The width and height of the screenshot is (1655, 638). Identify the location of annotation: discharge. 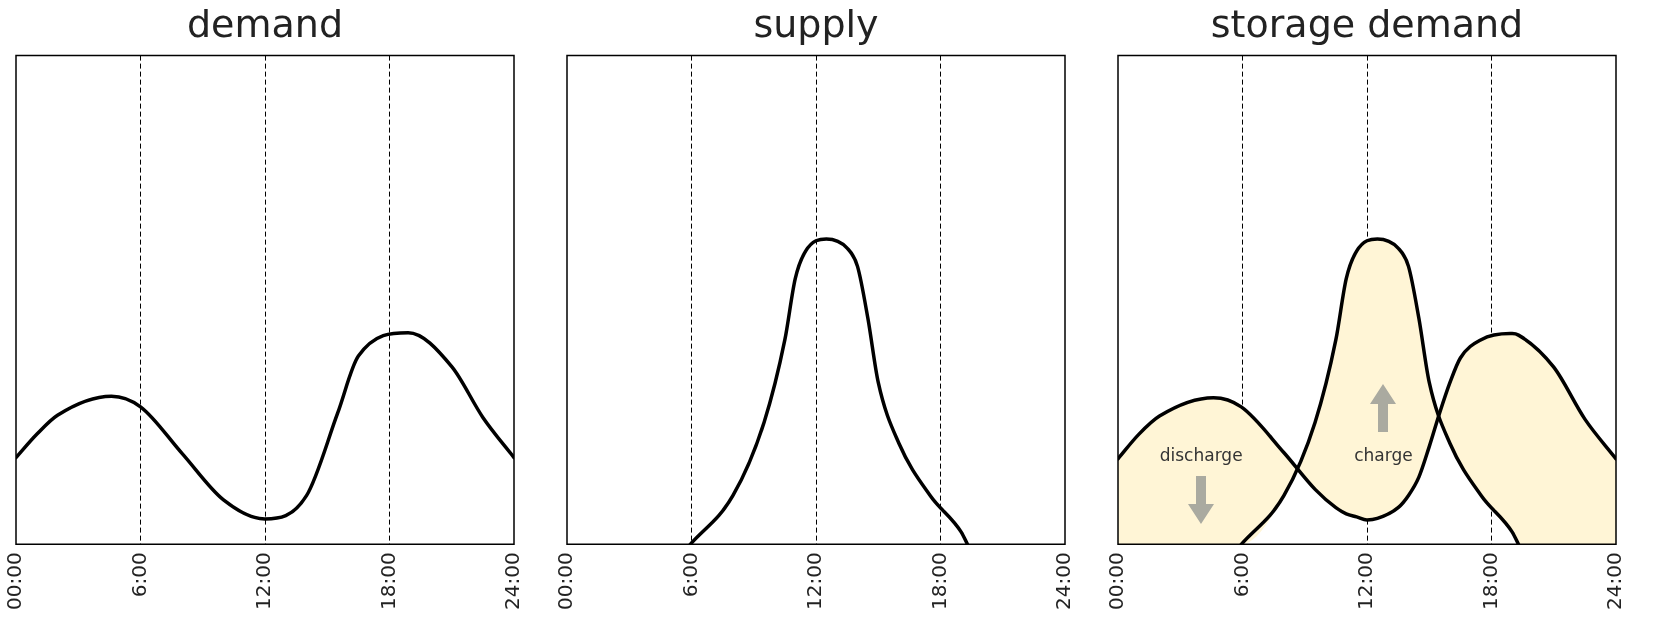
(1201, 454).